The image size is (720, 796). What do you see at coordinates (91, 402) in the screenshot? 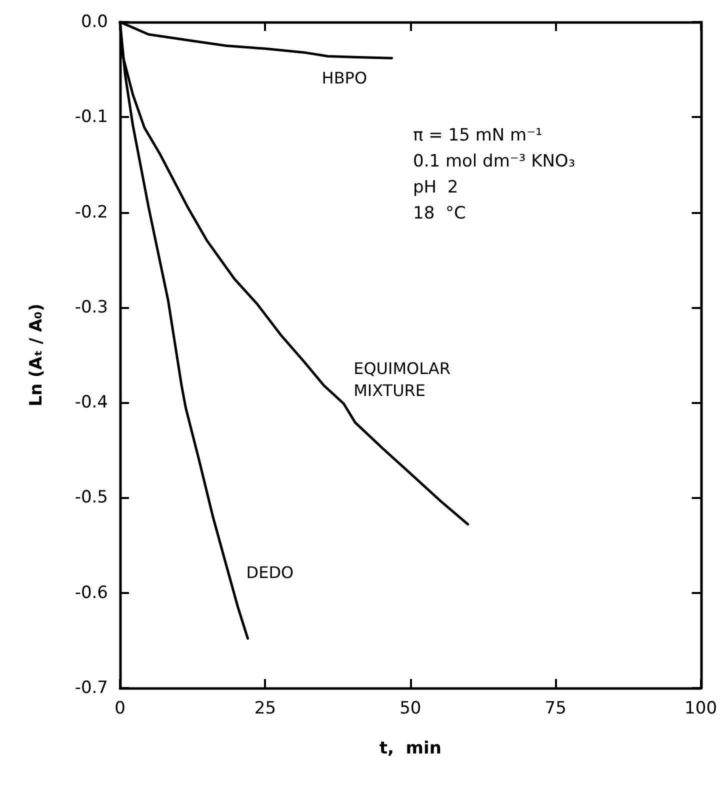
I see `y-tick-label: -0.4` at bounding box center [91, 402].